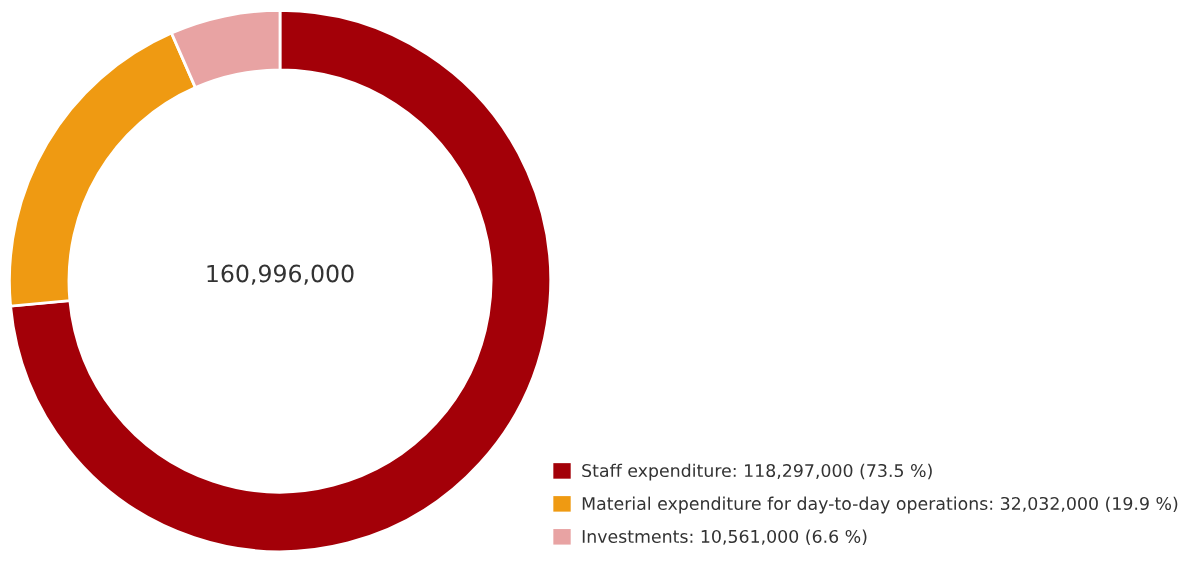 This screenshot has height=562, width=1198. I want to click on legend-label: Investments: 10,561,000 (6.6 %), so click(724, 537).